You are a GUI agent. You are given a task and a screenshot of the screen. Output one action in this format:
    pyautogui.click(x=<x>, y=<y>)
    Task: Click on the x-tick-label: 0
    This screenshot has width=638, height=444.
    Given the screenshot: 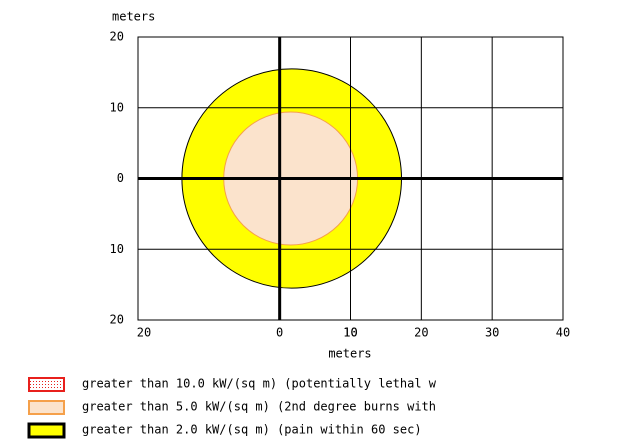 What is the action you would take?
    pyautogui.click(x=279, y=333)
    